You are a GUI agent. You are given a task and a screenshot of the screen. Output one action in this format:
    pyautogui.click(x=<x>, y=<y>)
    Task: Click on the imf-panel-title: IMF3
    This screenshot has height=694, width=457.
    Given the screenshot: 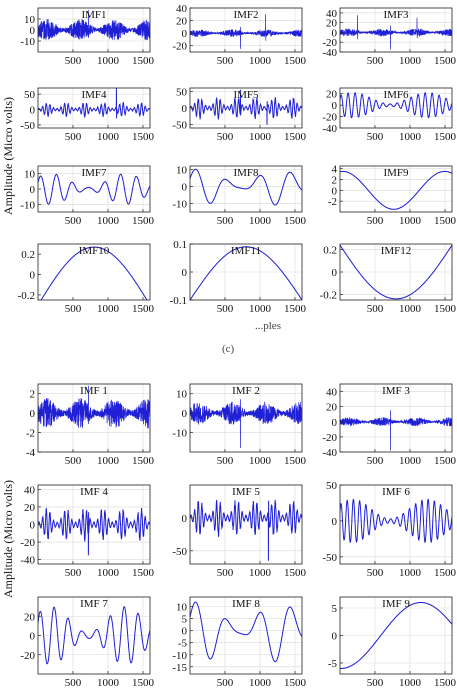 What is the action you would take?
    pyautogui.click(x=396, y=15)
    